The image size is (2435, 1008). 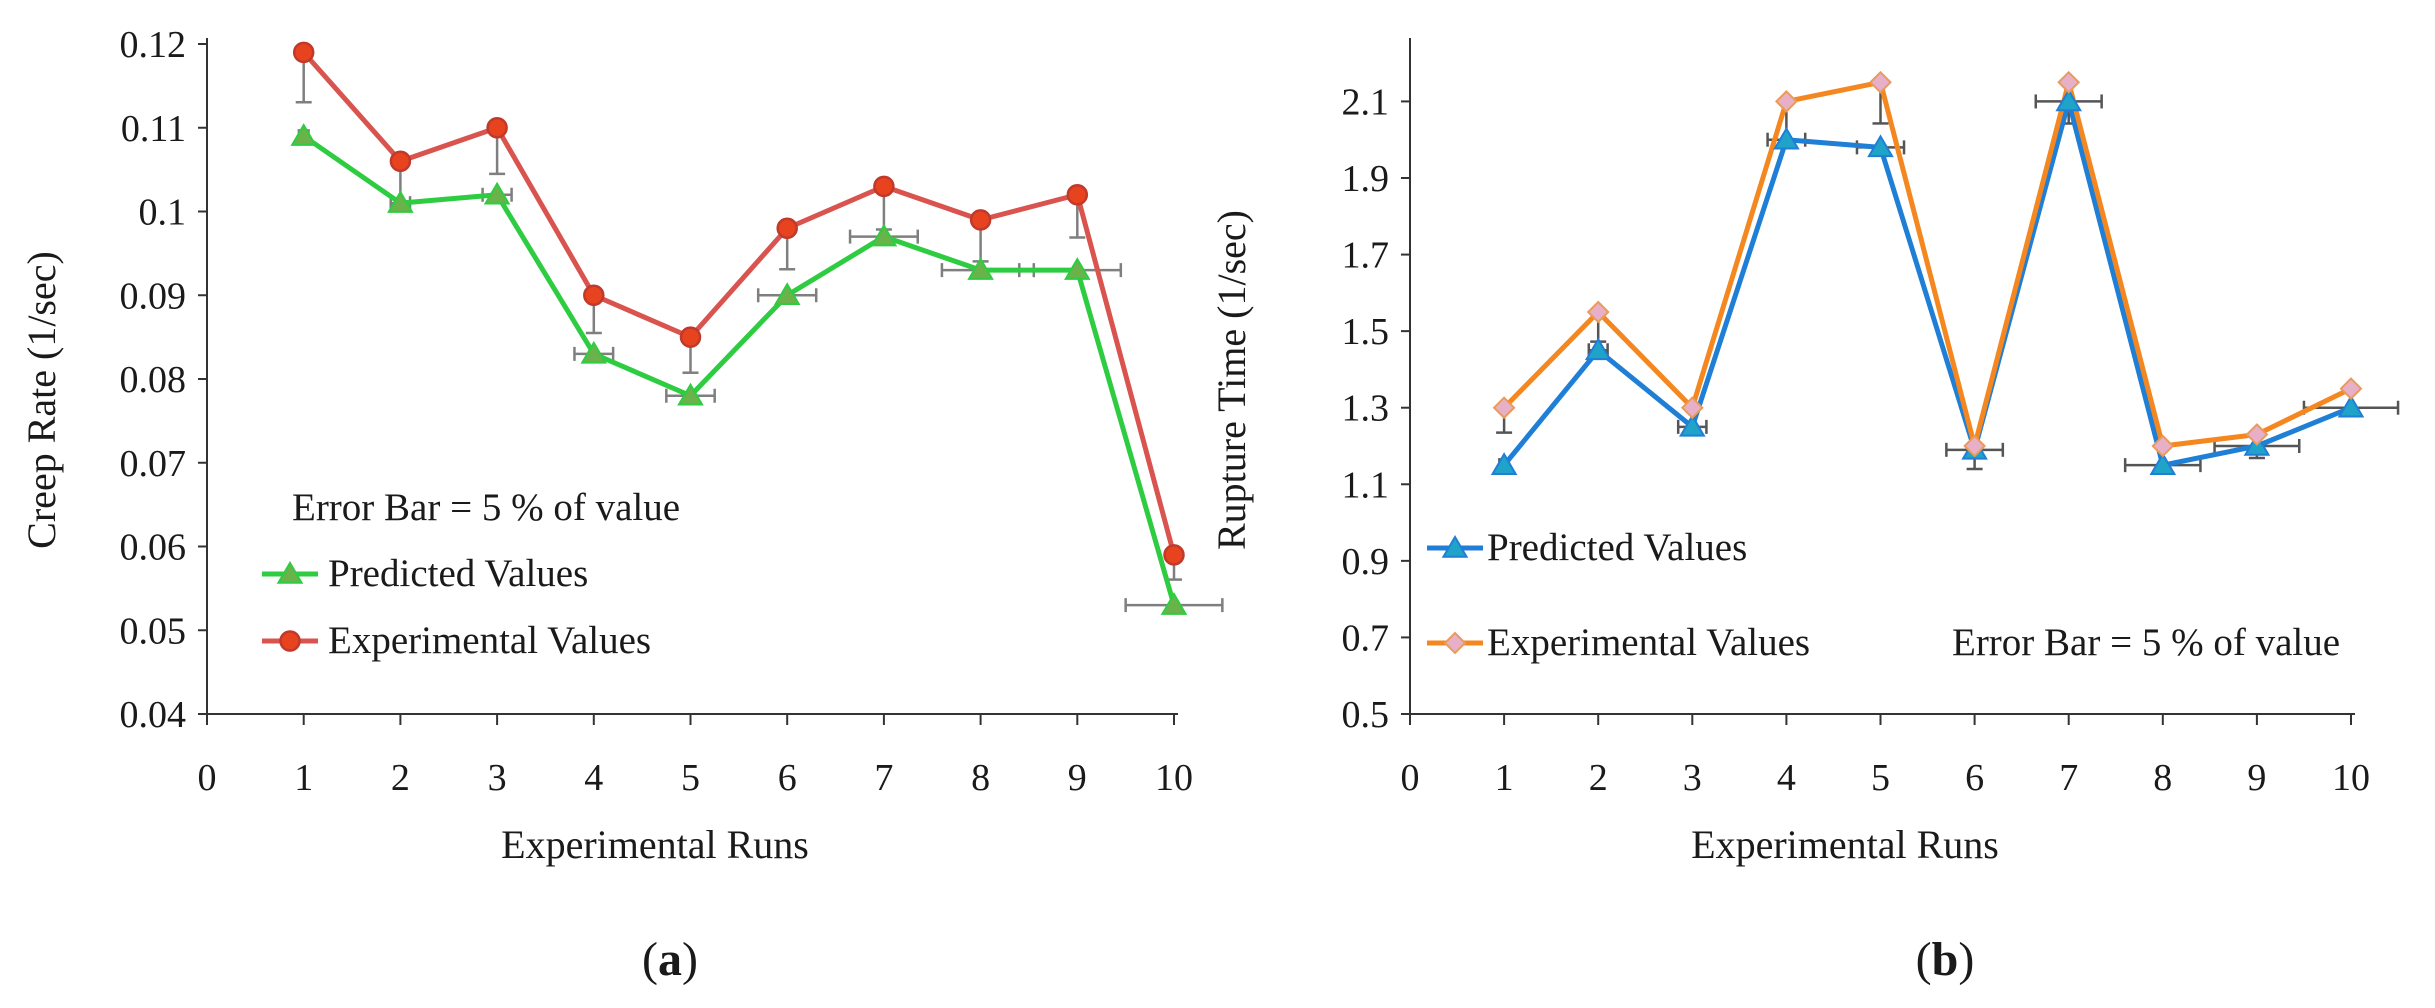 What do you see at coordinates (1366, 179) in the screenshot?
I see `y-tick-label: 1.9` at bounding box center [1366, 179].